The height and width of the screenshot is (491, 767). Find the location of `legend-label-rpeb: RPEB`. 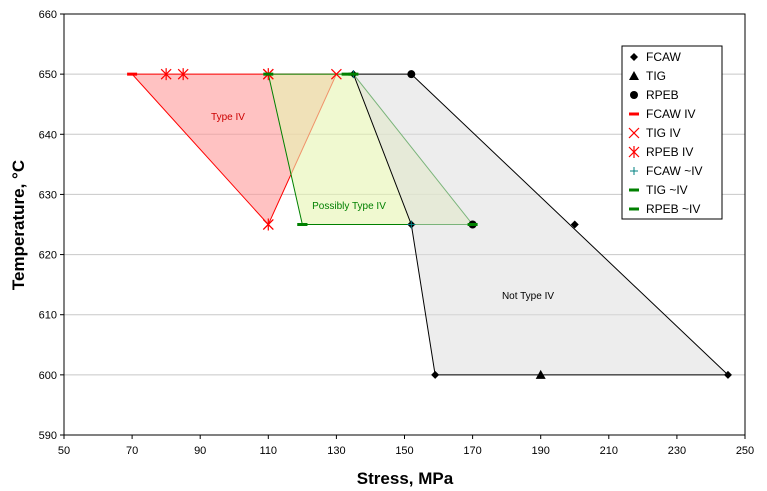

legend-label-rpeb: RPEB is located at coordinates (662, 95).